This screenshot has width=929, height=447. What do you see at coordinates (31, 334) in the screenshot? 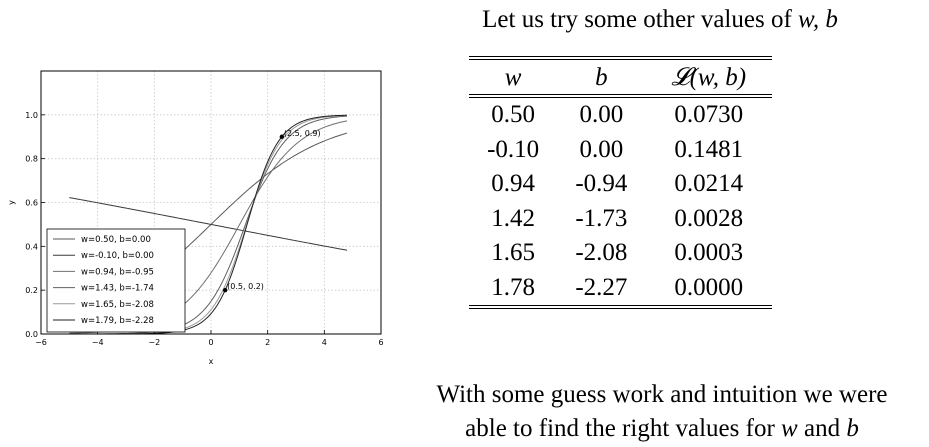
I see `y-tick-label: 0.0` at bounding box center [31, 334].